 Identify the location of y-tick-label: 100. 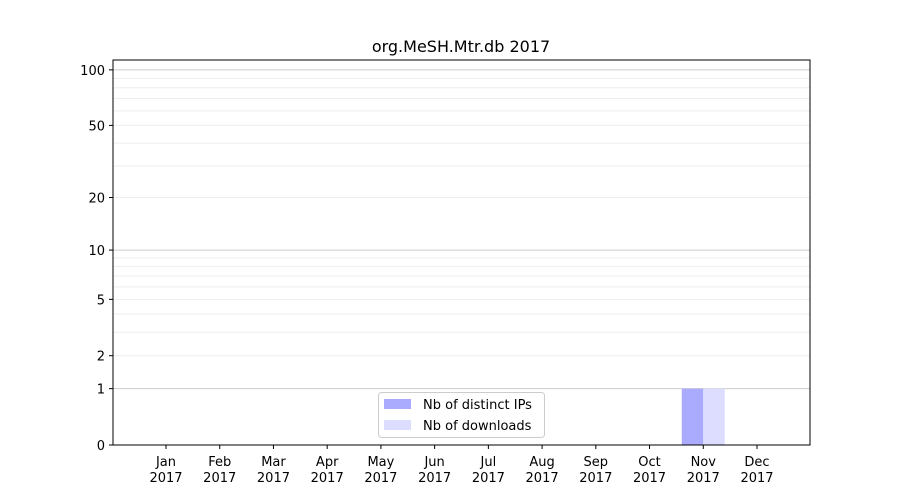
(92, 71).